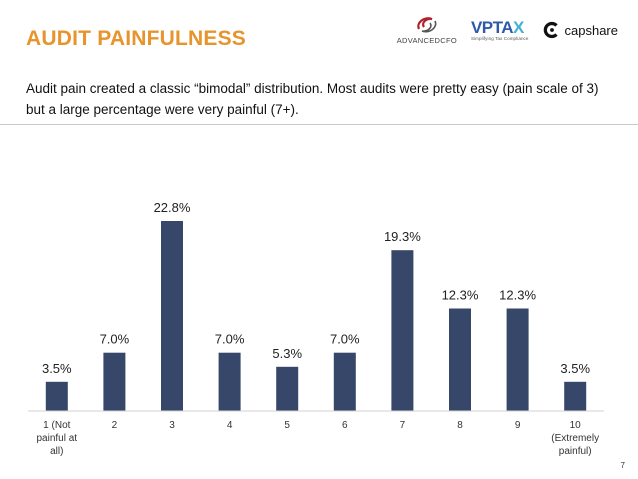 This screenshot has width=638, height=479. What do you see at coordinates (517, 295) in the screenshot?
I see `data-label-9: 12.3%` at bounding box center [517, 295].